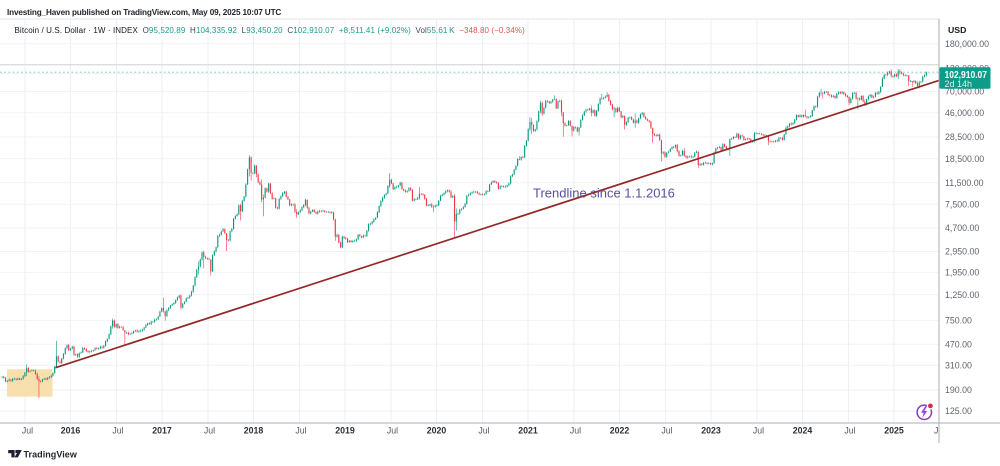 The height and width of the screenshot is (466, 1000). Describe the element at coordinates (51, 454) in the screenshot. I see `svg-text: TradingView` at that location.